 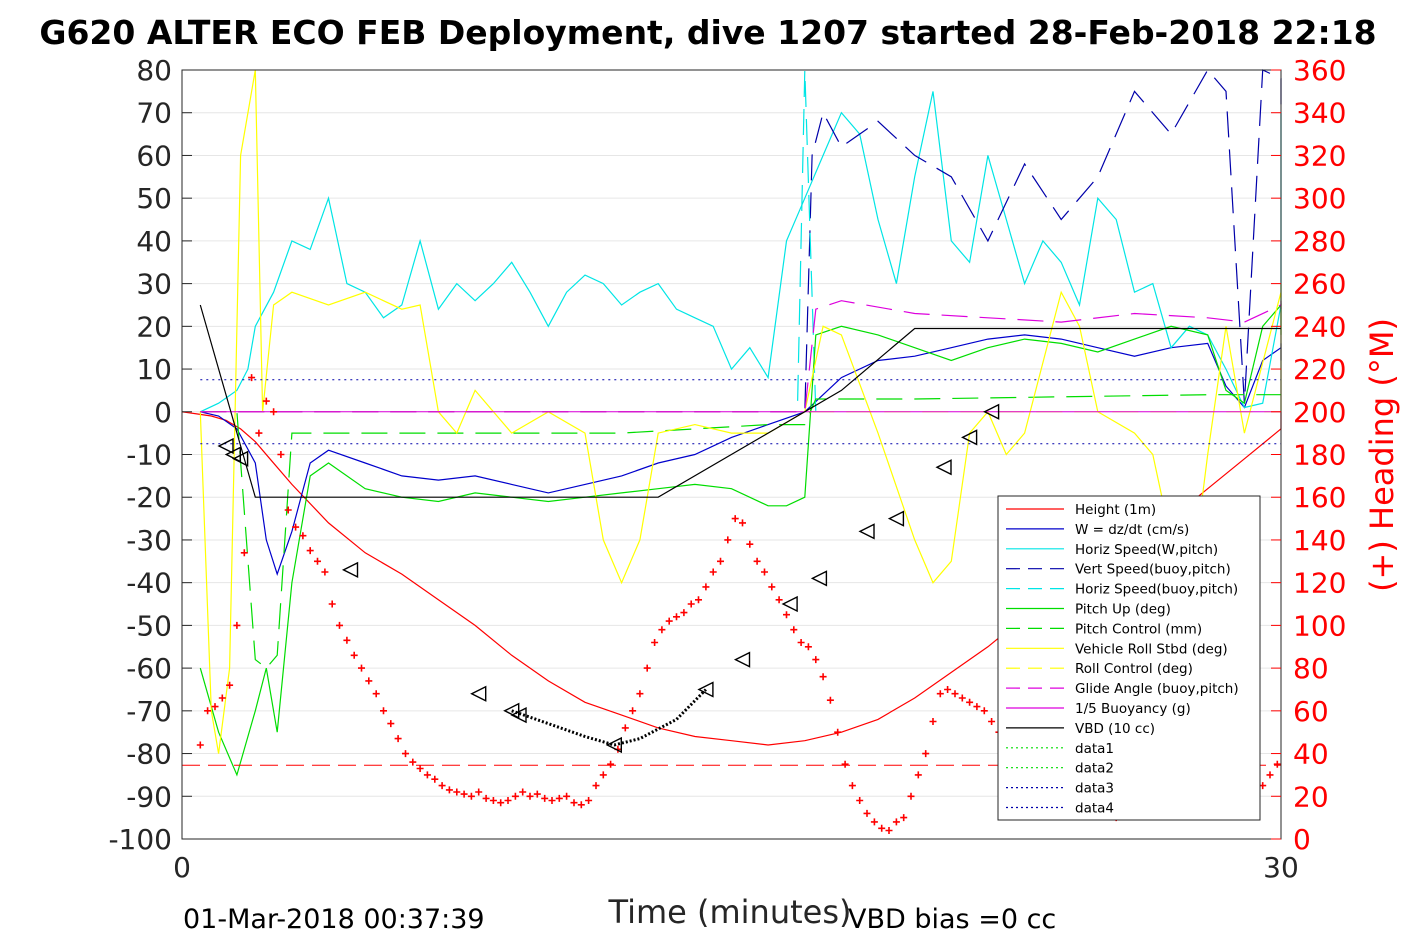 I want to click on y-tick-label-left: -30, so click(x=149, y=540).